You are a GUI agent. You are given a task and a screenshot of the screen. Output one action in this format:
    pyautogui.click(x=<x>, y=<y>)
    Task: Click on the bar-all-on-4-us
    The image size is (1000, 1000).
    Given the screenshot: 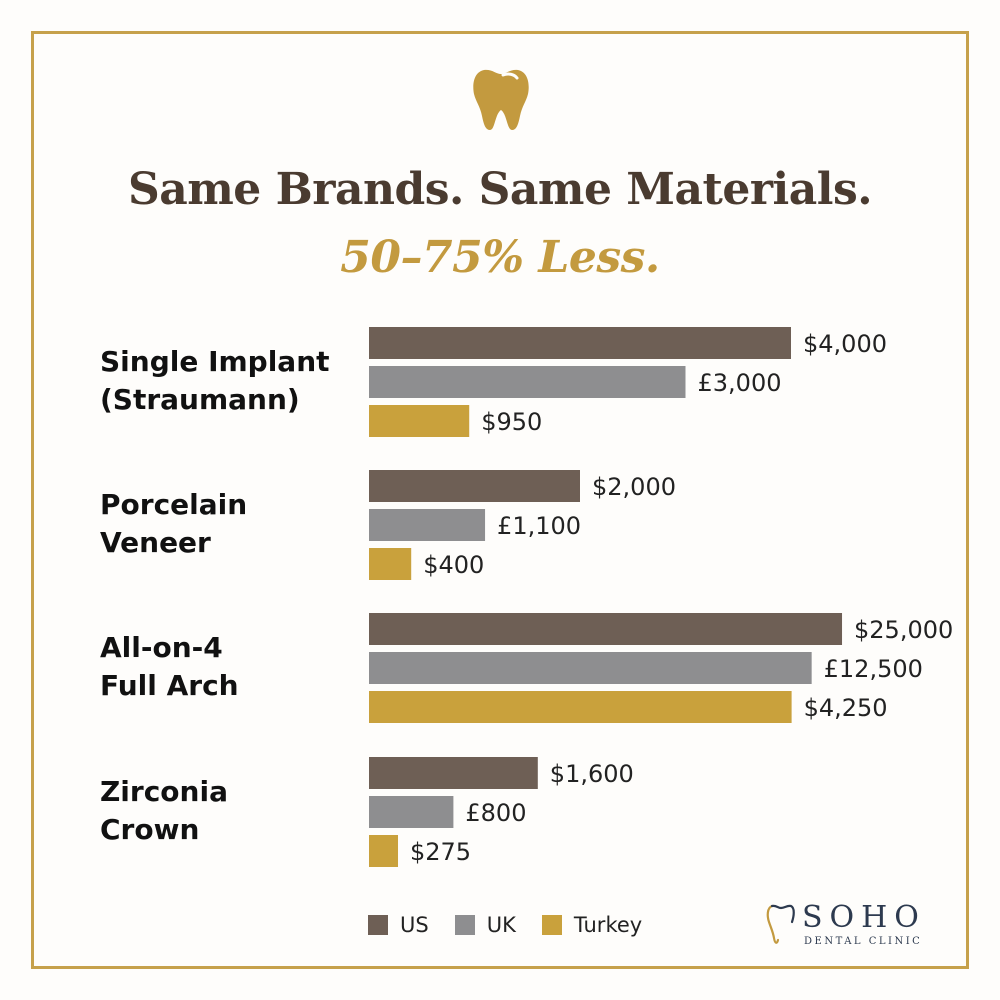 What is the action you would take?
    pyautogui.click(x=606, y=629)
    